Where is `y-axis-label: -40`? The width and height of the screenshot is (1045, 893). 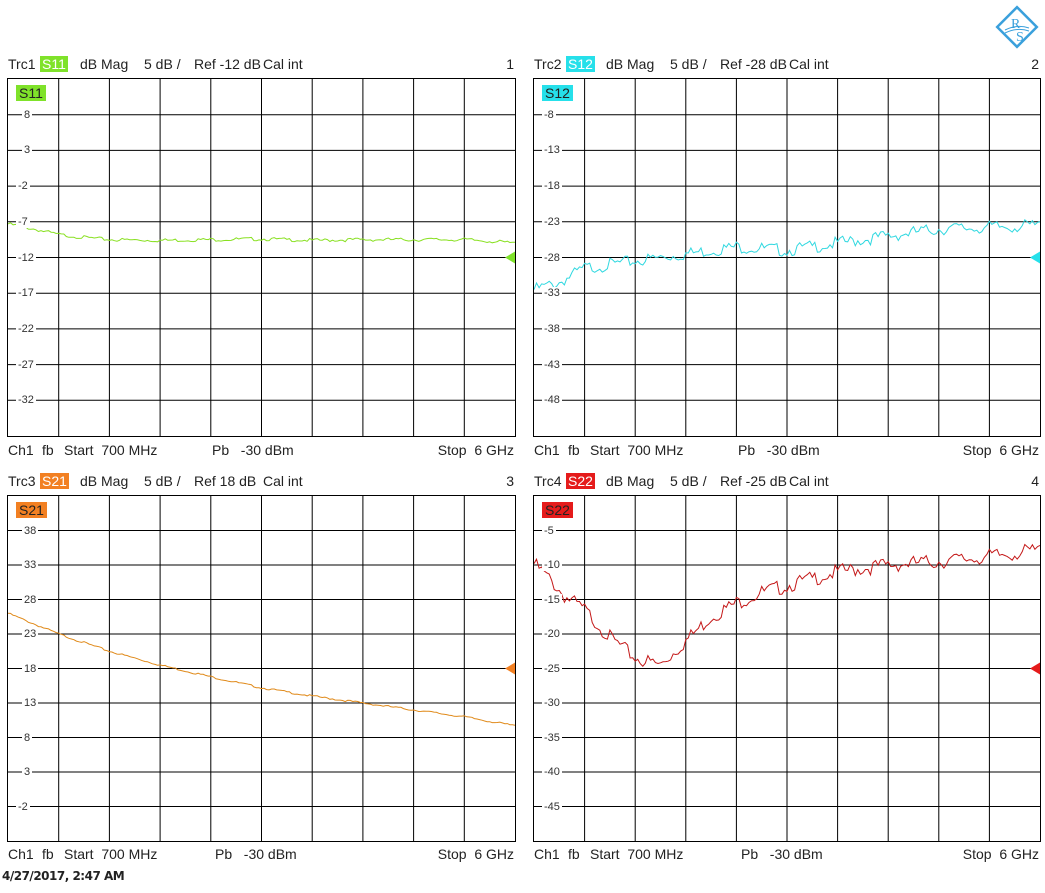 y-axis-label: -40 is located at coordinates (552, 772).